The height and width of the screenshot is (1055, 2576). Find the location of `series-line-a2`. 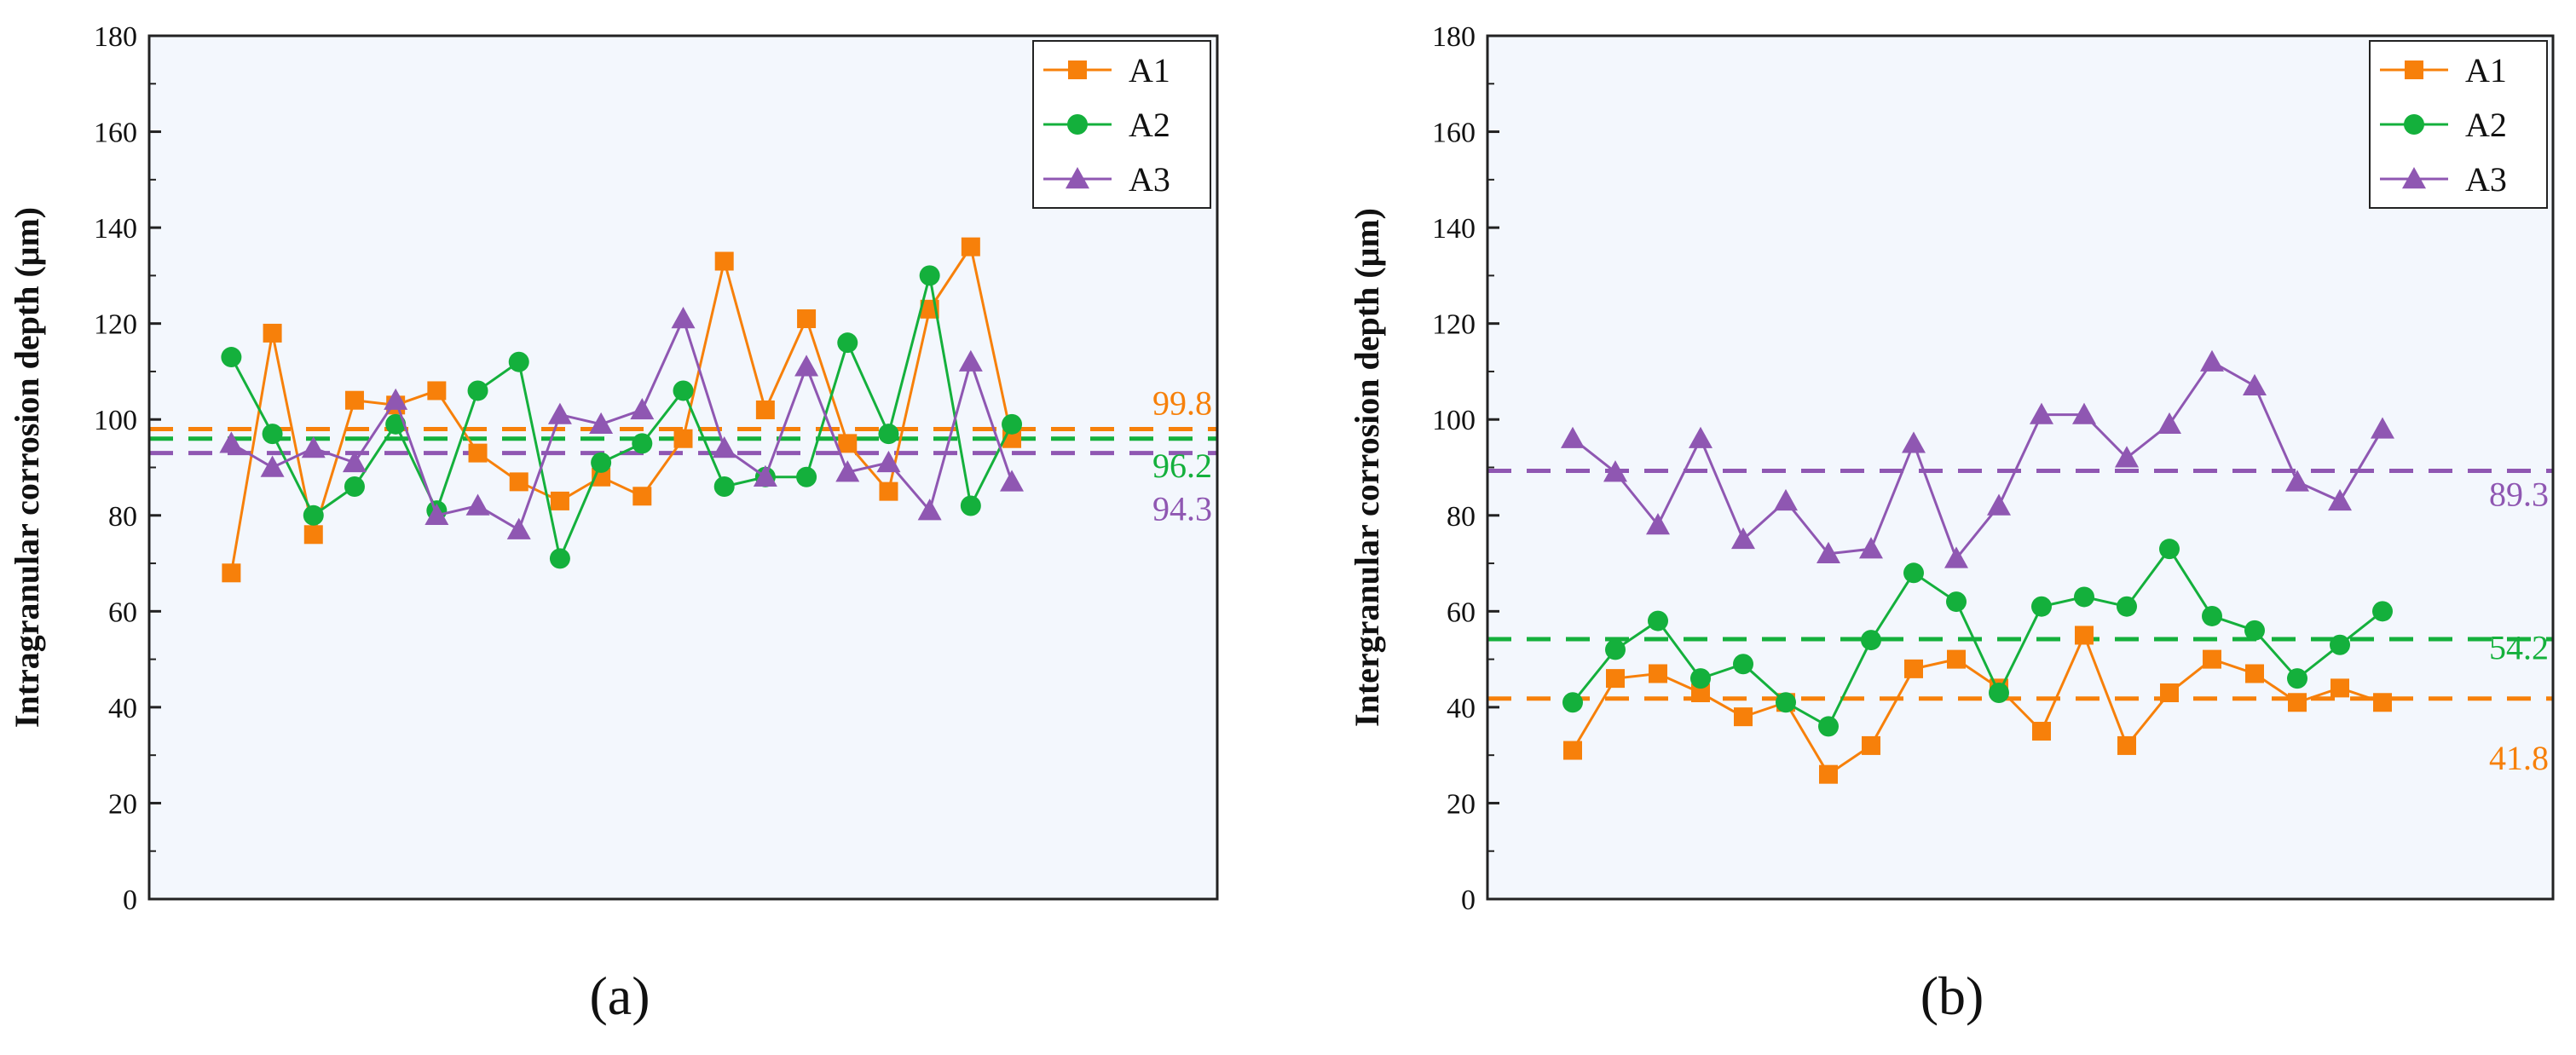

series-line-a2 is located at coordinates (622, 419).